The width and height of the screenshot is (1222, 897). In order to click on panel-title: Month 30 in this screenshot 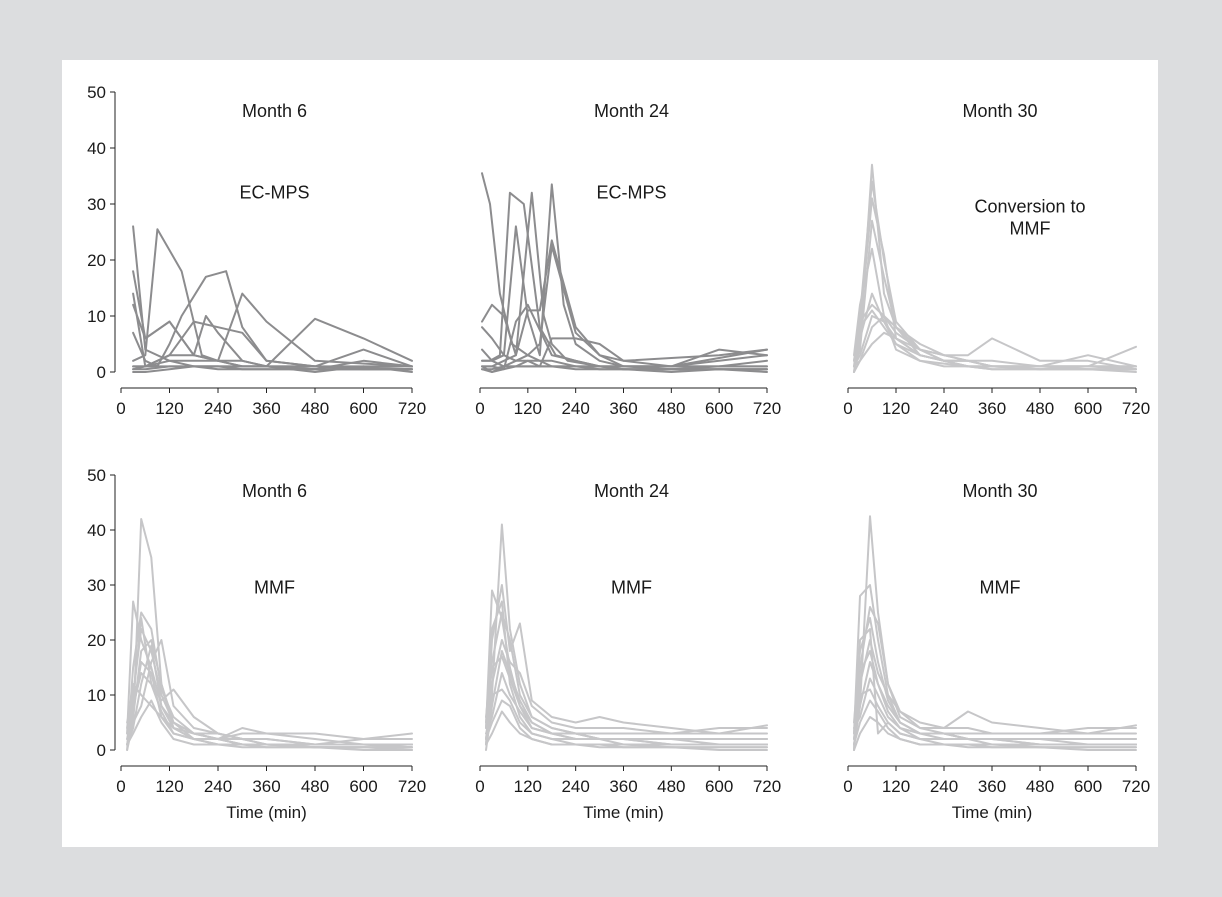, I will do `click(999, 111)`.